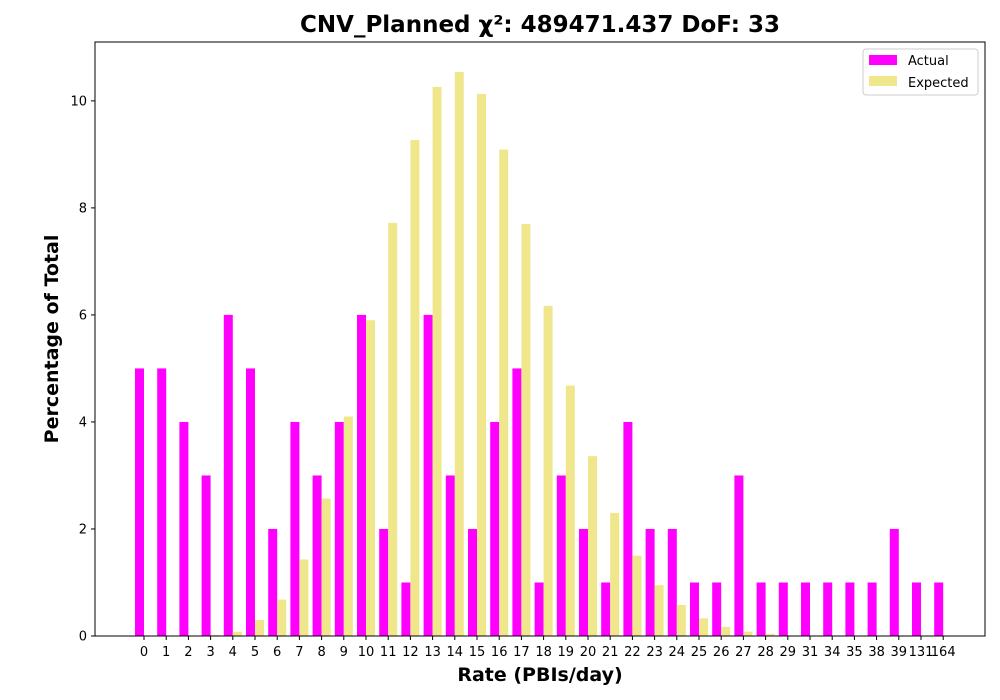 The height and width of the screenshot is (700, 1000). I want to click on x-tick-label-35: 35, so click(854, 652).